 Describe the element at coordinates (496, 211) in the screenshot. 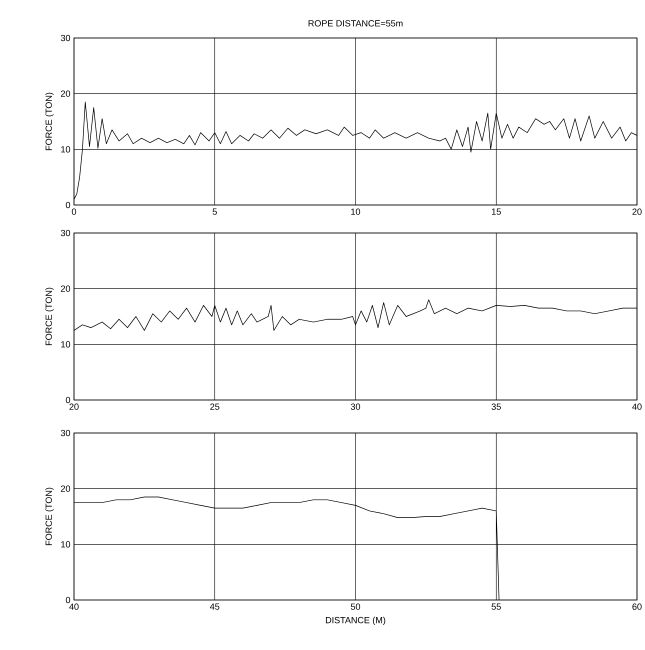

I see `x-tick-label: 15` at that location.